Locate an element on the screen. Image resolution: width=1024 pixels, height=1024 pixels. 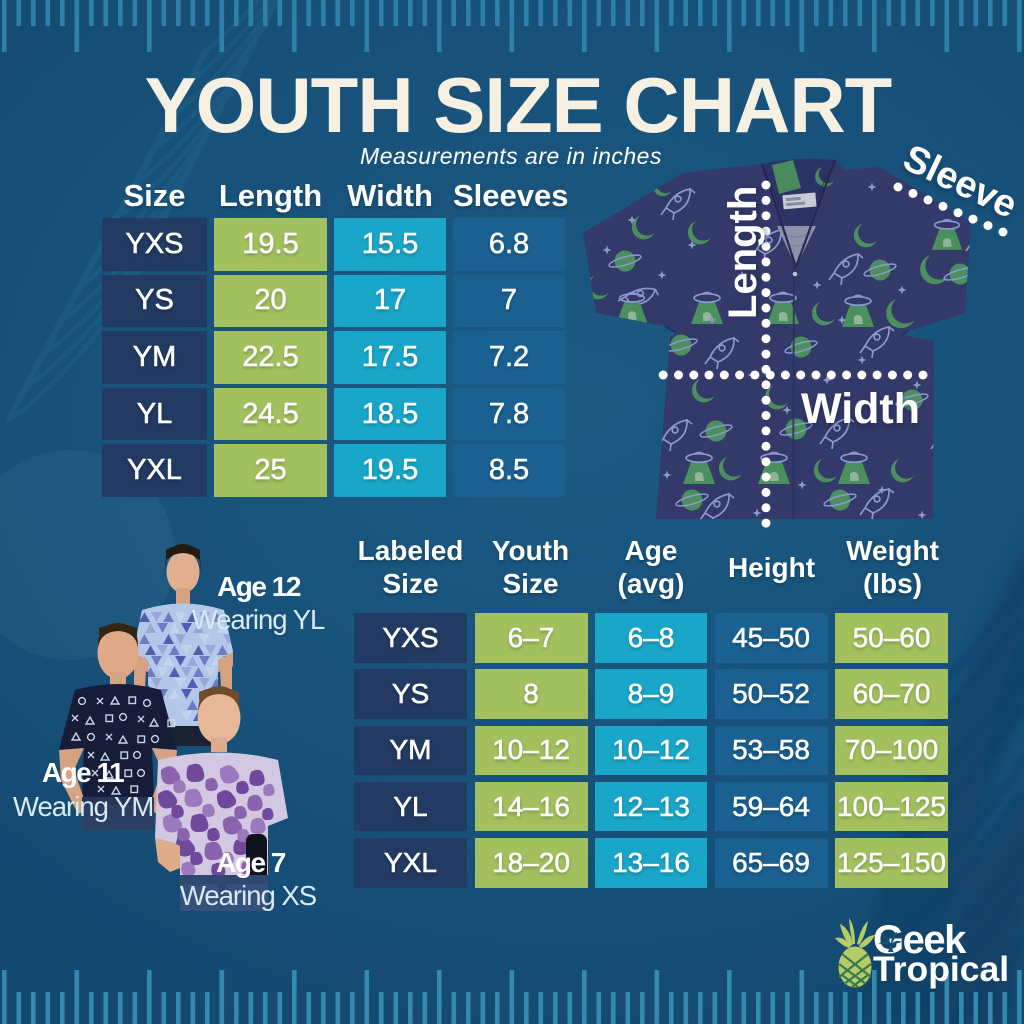
svg-text: Geek is located at coordinates (920, 940).